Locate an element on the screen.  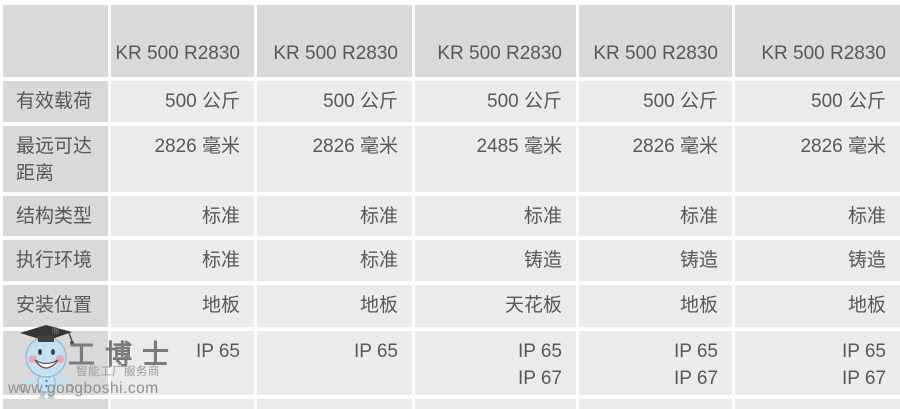
watermark: ® 工博士 智能工厂服务商 www.gongboshi.com is located at coordinates (130, 363).